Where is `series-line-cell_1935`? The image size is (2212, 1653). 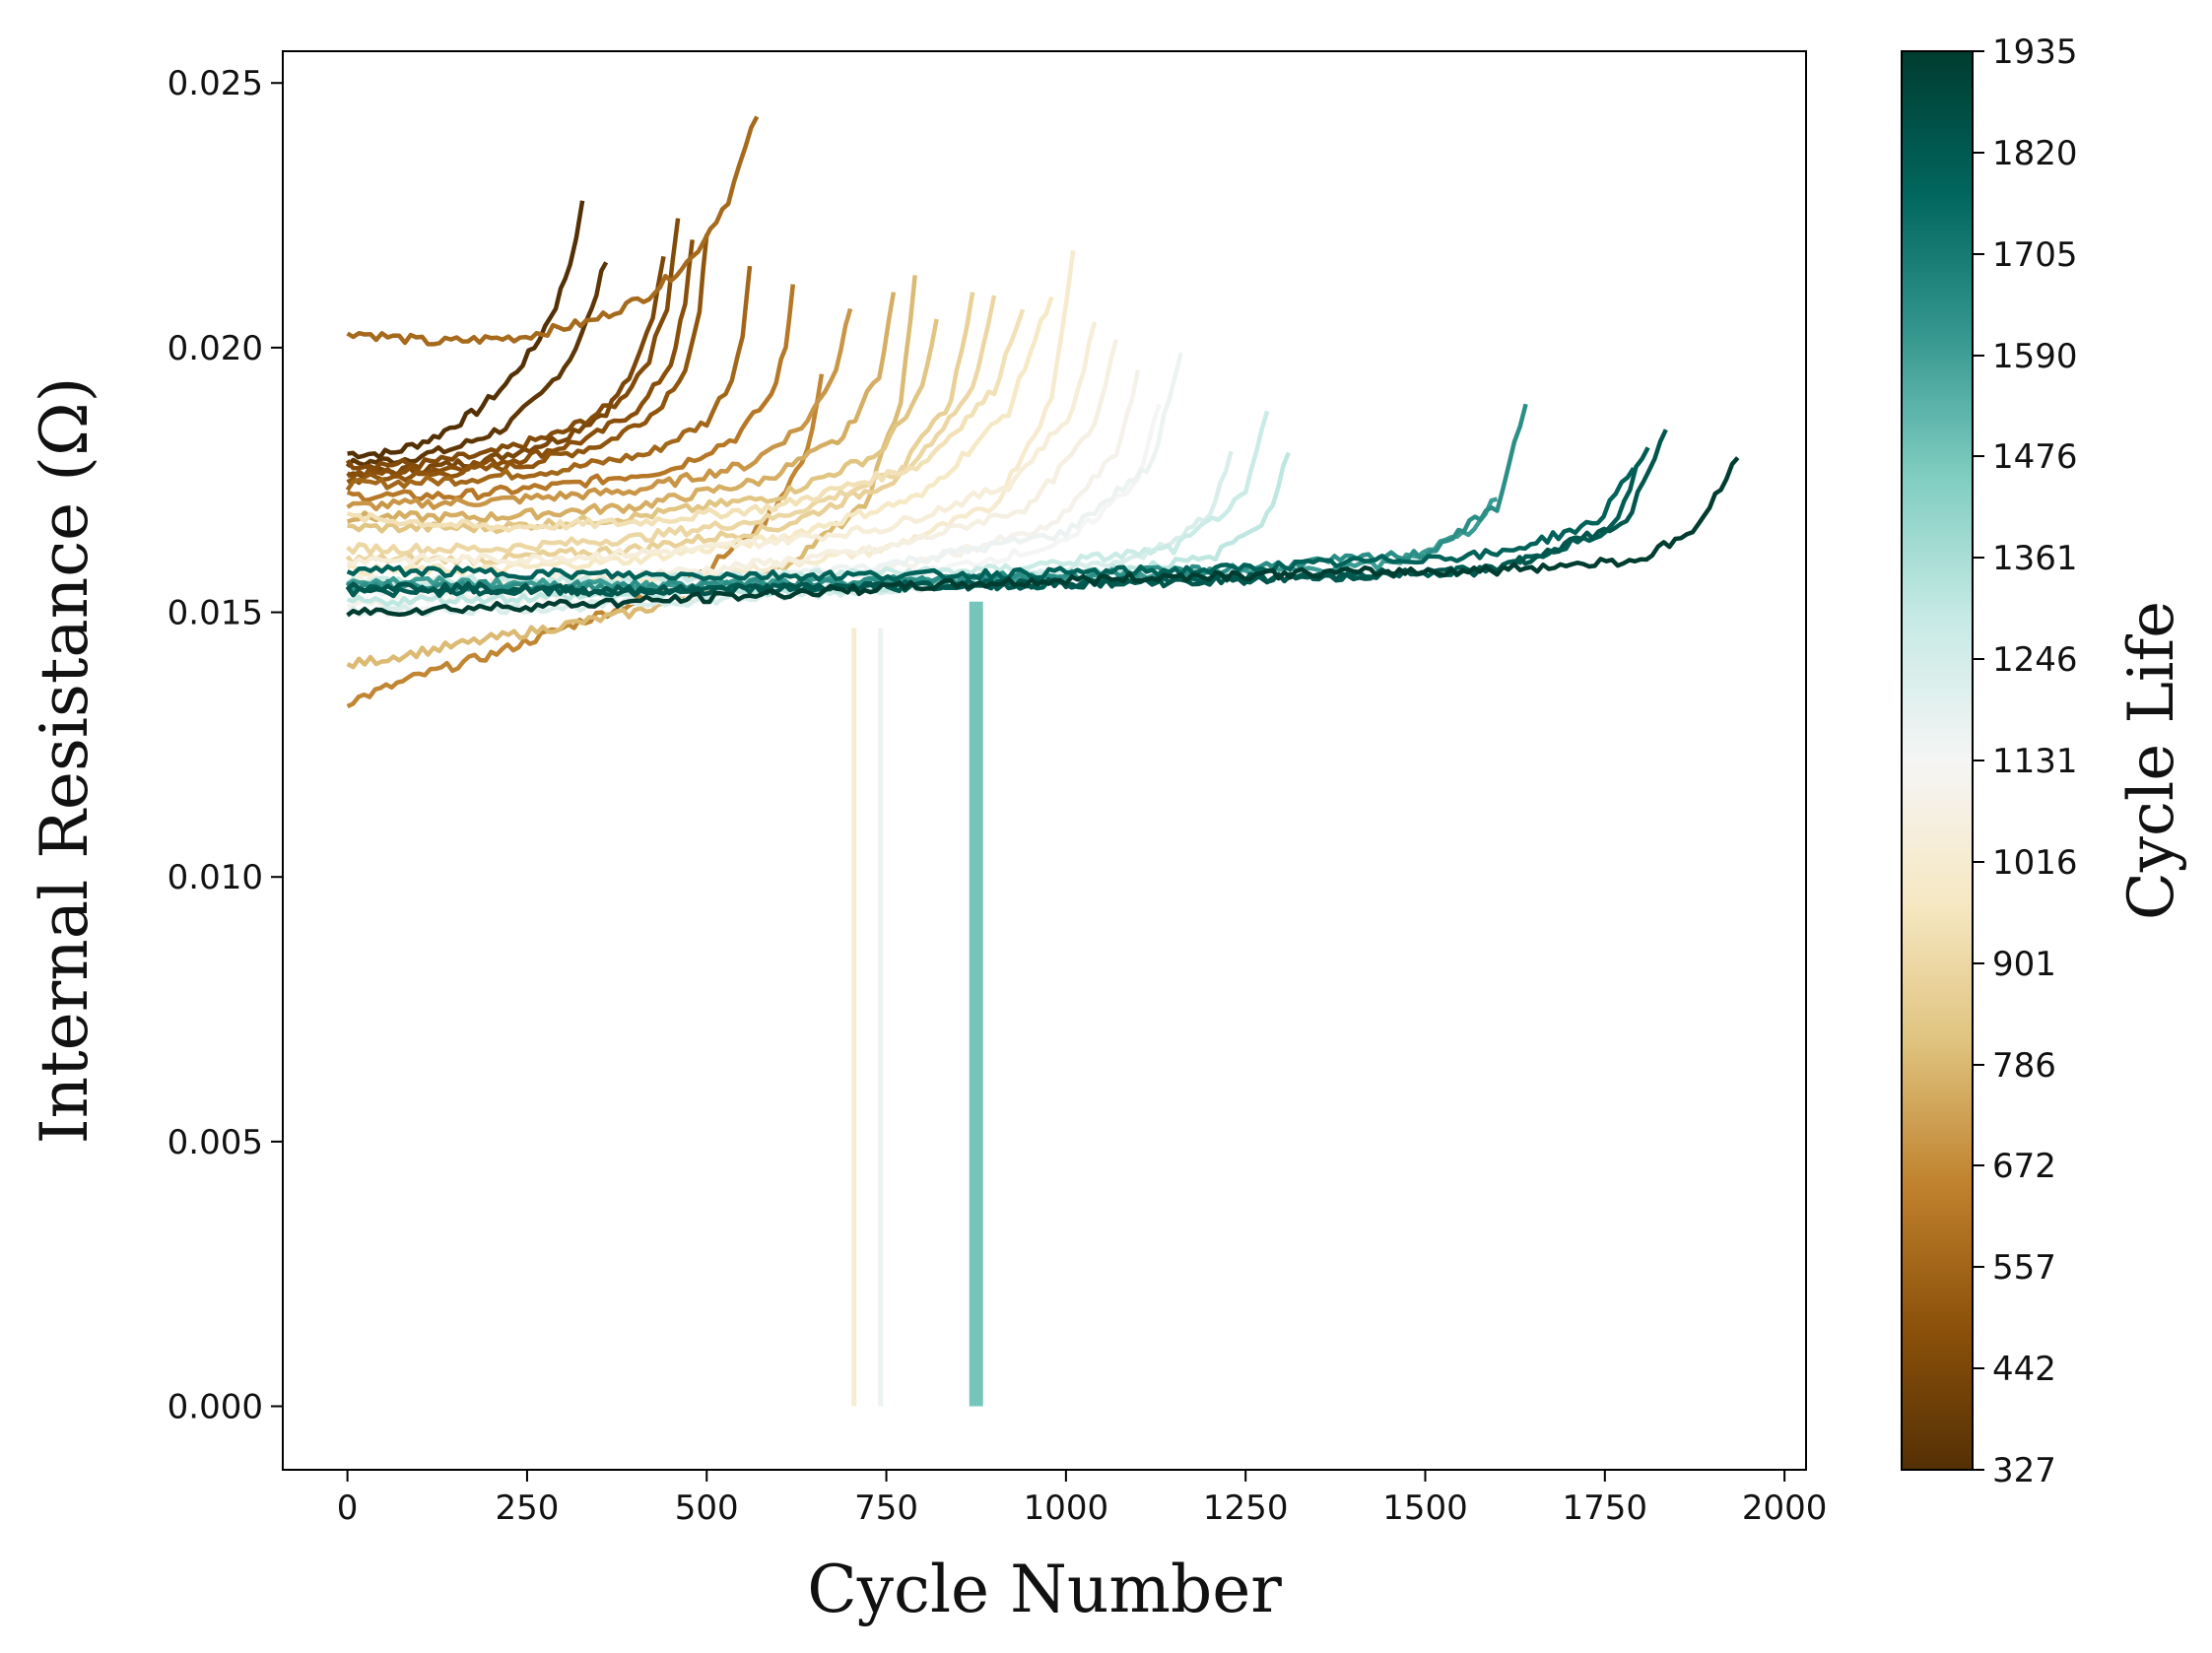 series-line-cell_1935 is located at coordinates (1043, 537).